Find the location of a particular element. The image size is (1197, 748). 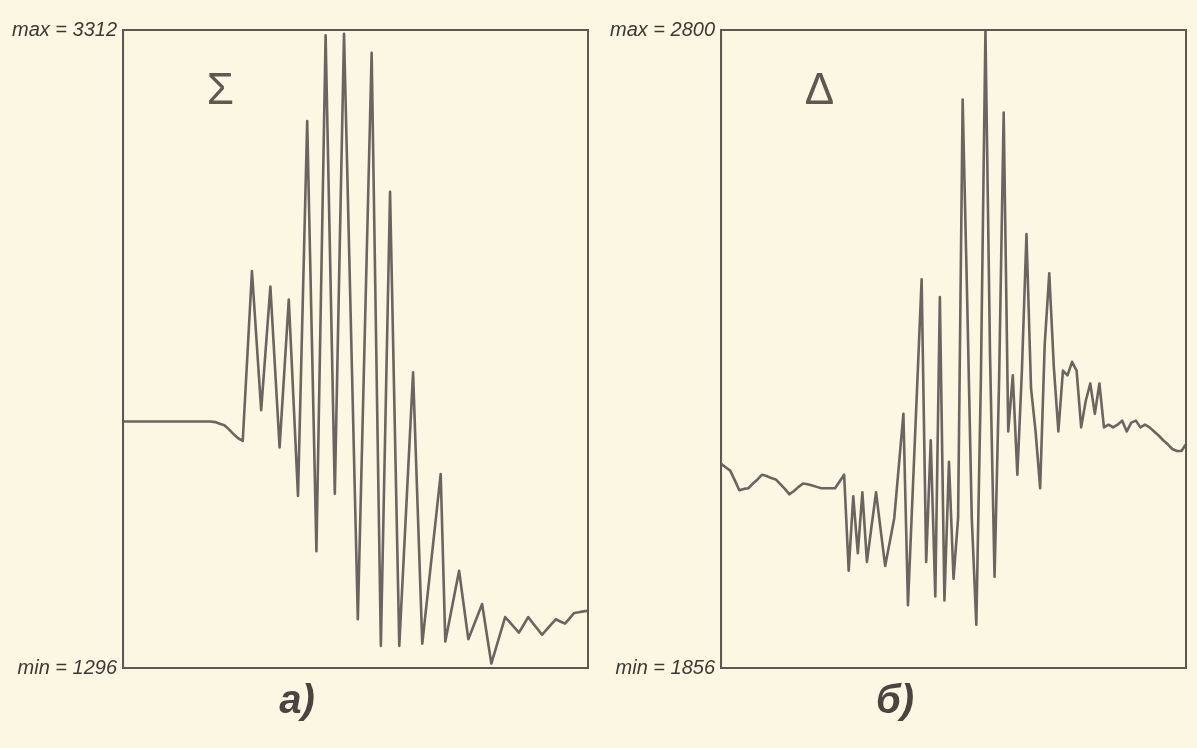

y-tick-label: min = 1296 is located at coordinates (67, 666).